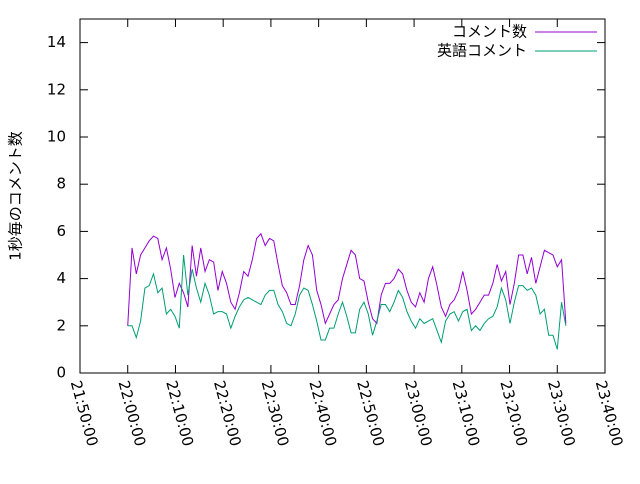 The height and width of the screenshot is (484, 640). I want to click on y-tick-label: 10, so click(56, 137).